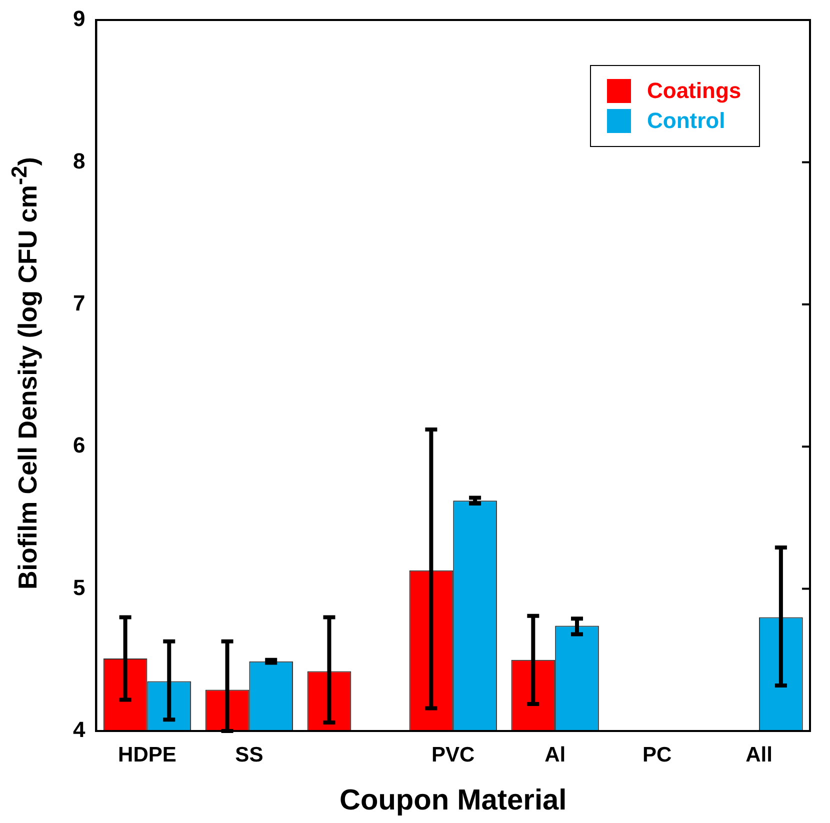 Image resolution: width=830 pixels, height=823 pixels. Describe the element at coordinates (694, 91) in the screenshot. I see `legend-label: Coatings` at that location.